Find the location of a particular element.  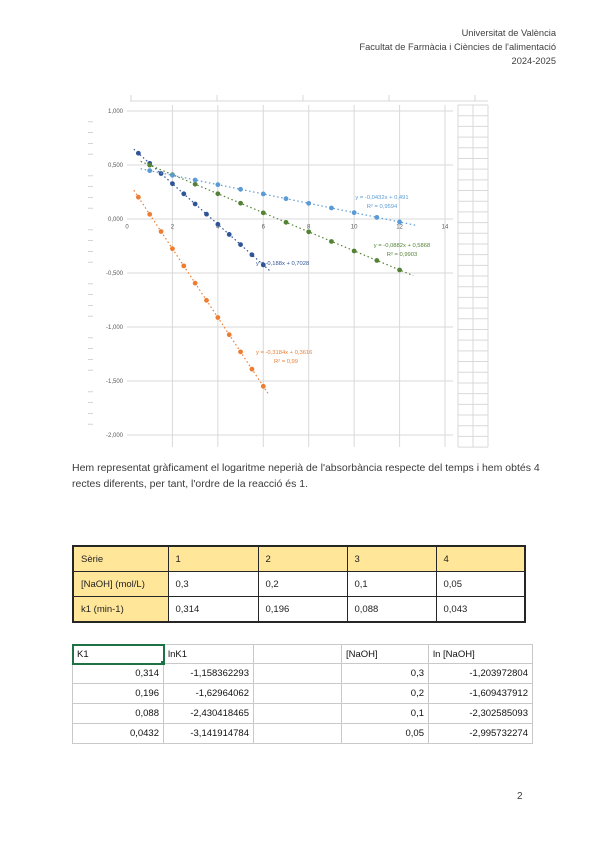

x-axis-label: 14 is located at coordinates (445, 228).